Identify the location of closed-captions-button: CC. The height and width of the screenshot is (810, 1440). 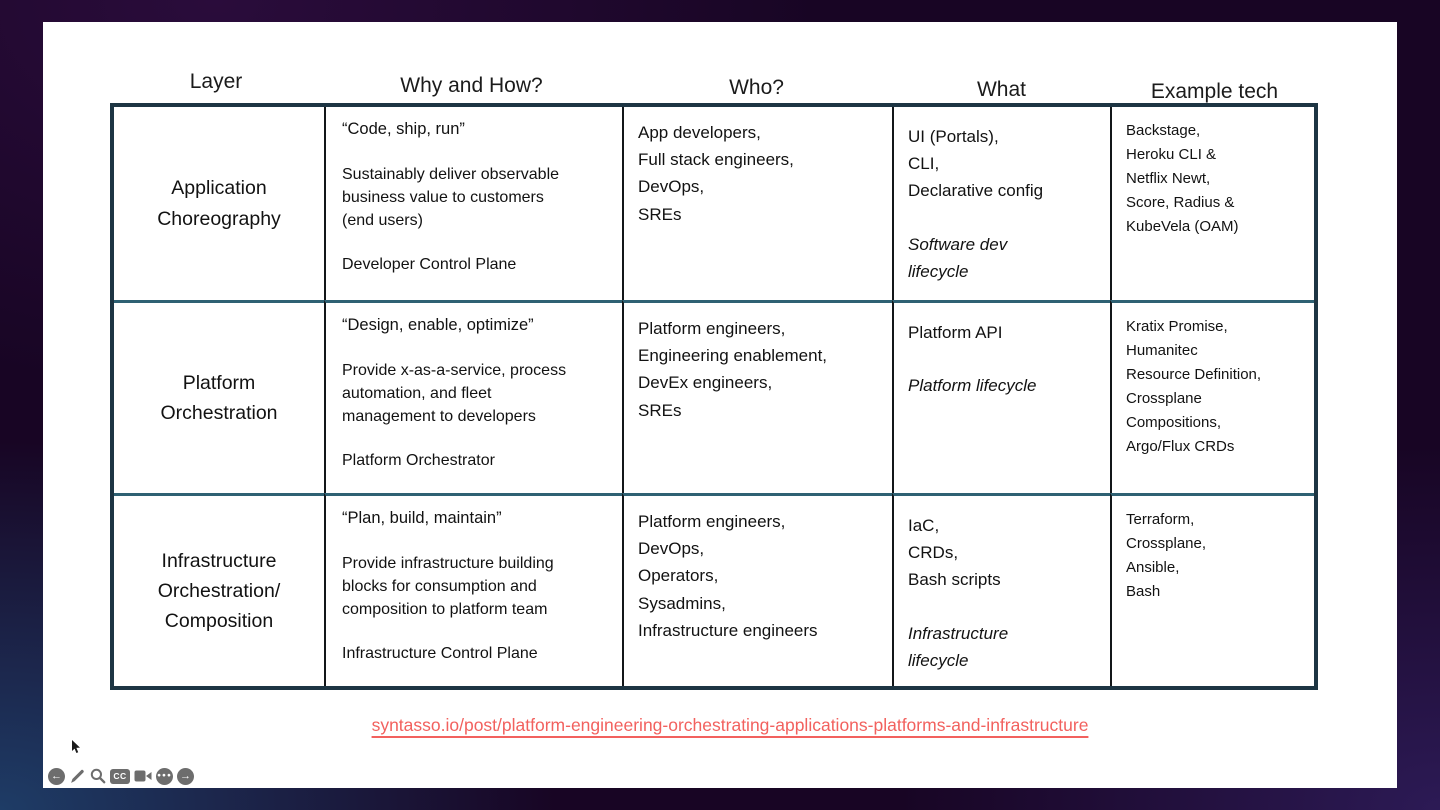
(120, 776).